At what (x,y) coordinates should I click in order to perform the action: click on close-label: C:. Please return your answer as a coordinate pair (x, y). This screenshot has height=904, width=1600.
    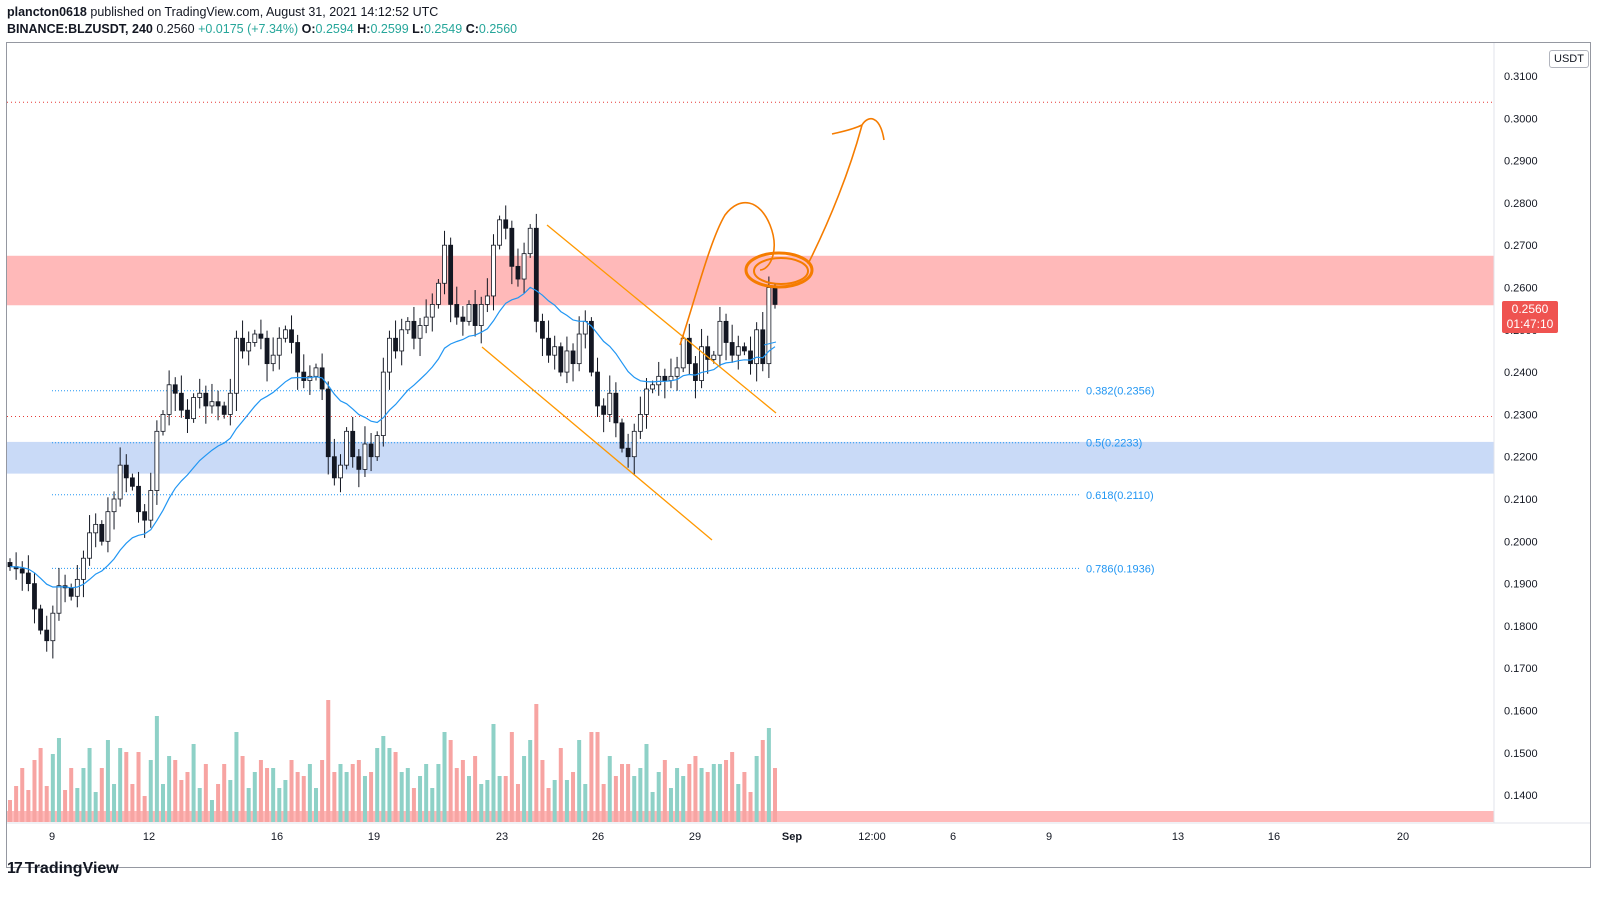
    Looking at the image, I should click on (472, 29).